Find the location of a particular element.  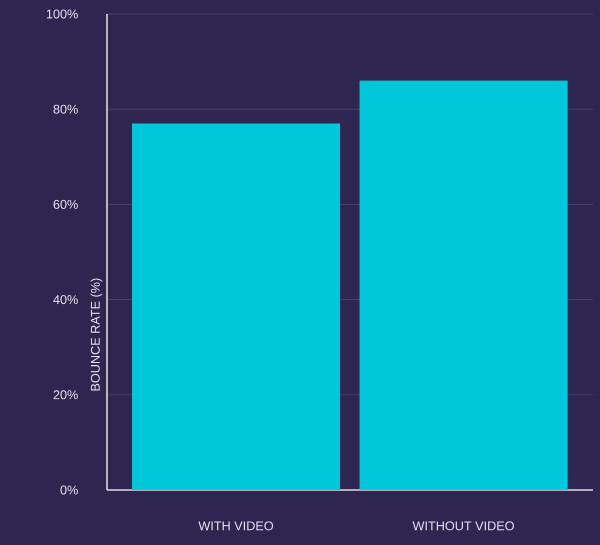

y-tick-label: 100% is located at coordinates (62, 14).